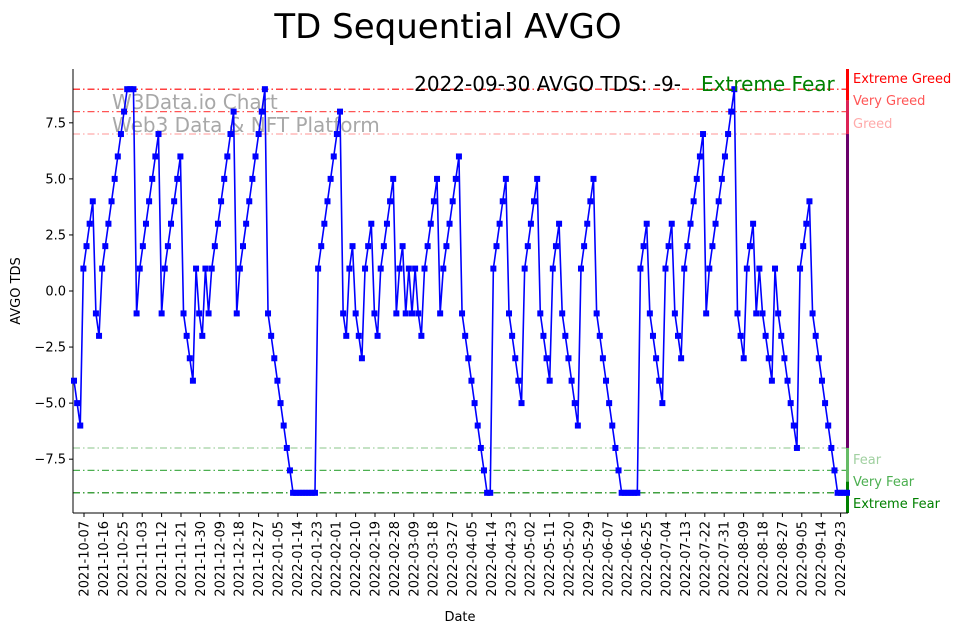 The width and height of the screenshot is (967, 633). I want to click on x-tick-label: 2022-02-19, so click(376, 559).